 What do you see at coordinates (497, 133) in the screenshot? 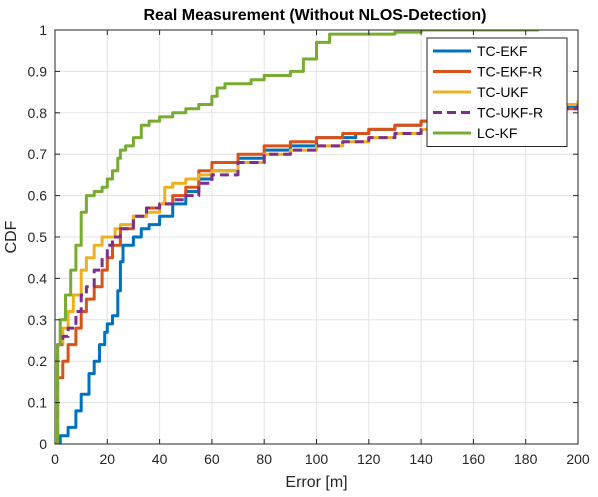
I see `legend-entry: LC-KF` at bounding box center [497, 133].